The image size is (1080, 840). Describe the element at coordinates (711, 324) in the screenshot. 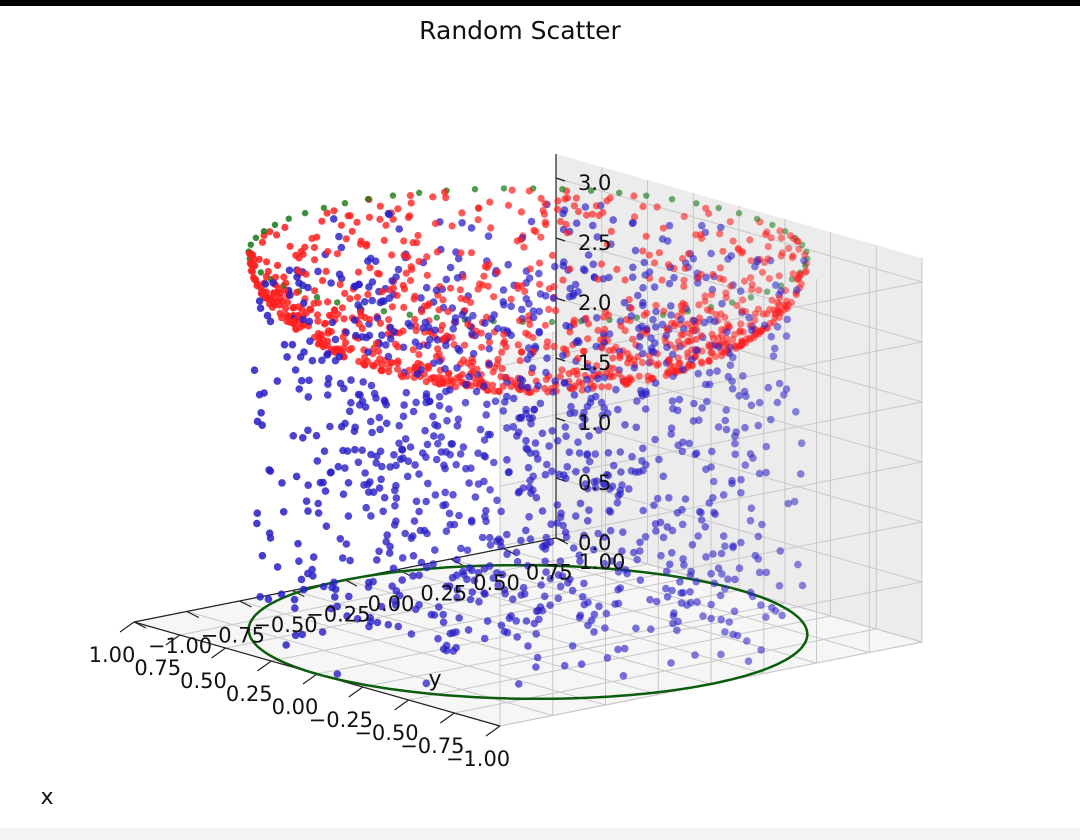

I see `gridline-z-a` at that location.